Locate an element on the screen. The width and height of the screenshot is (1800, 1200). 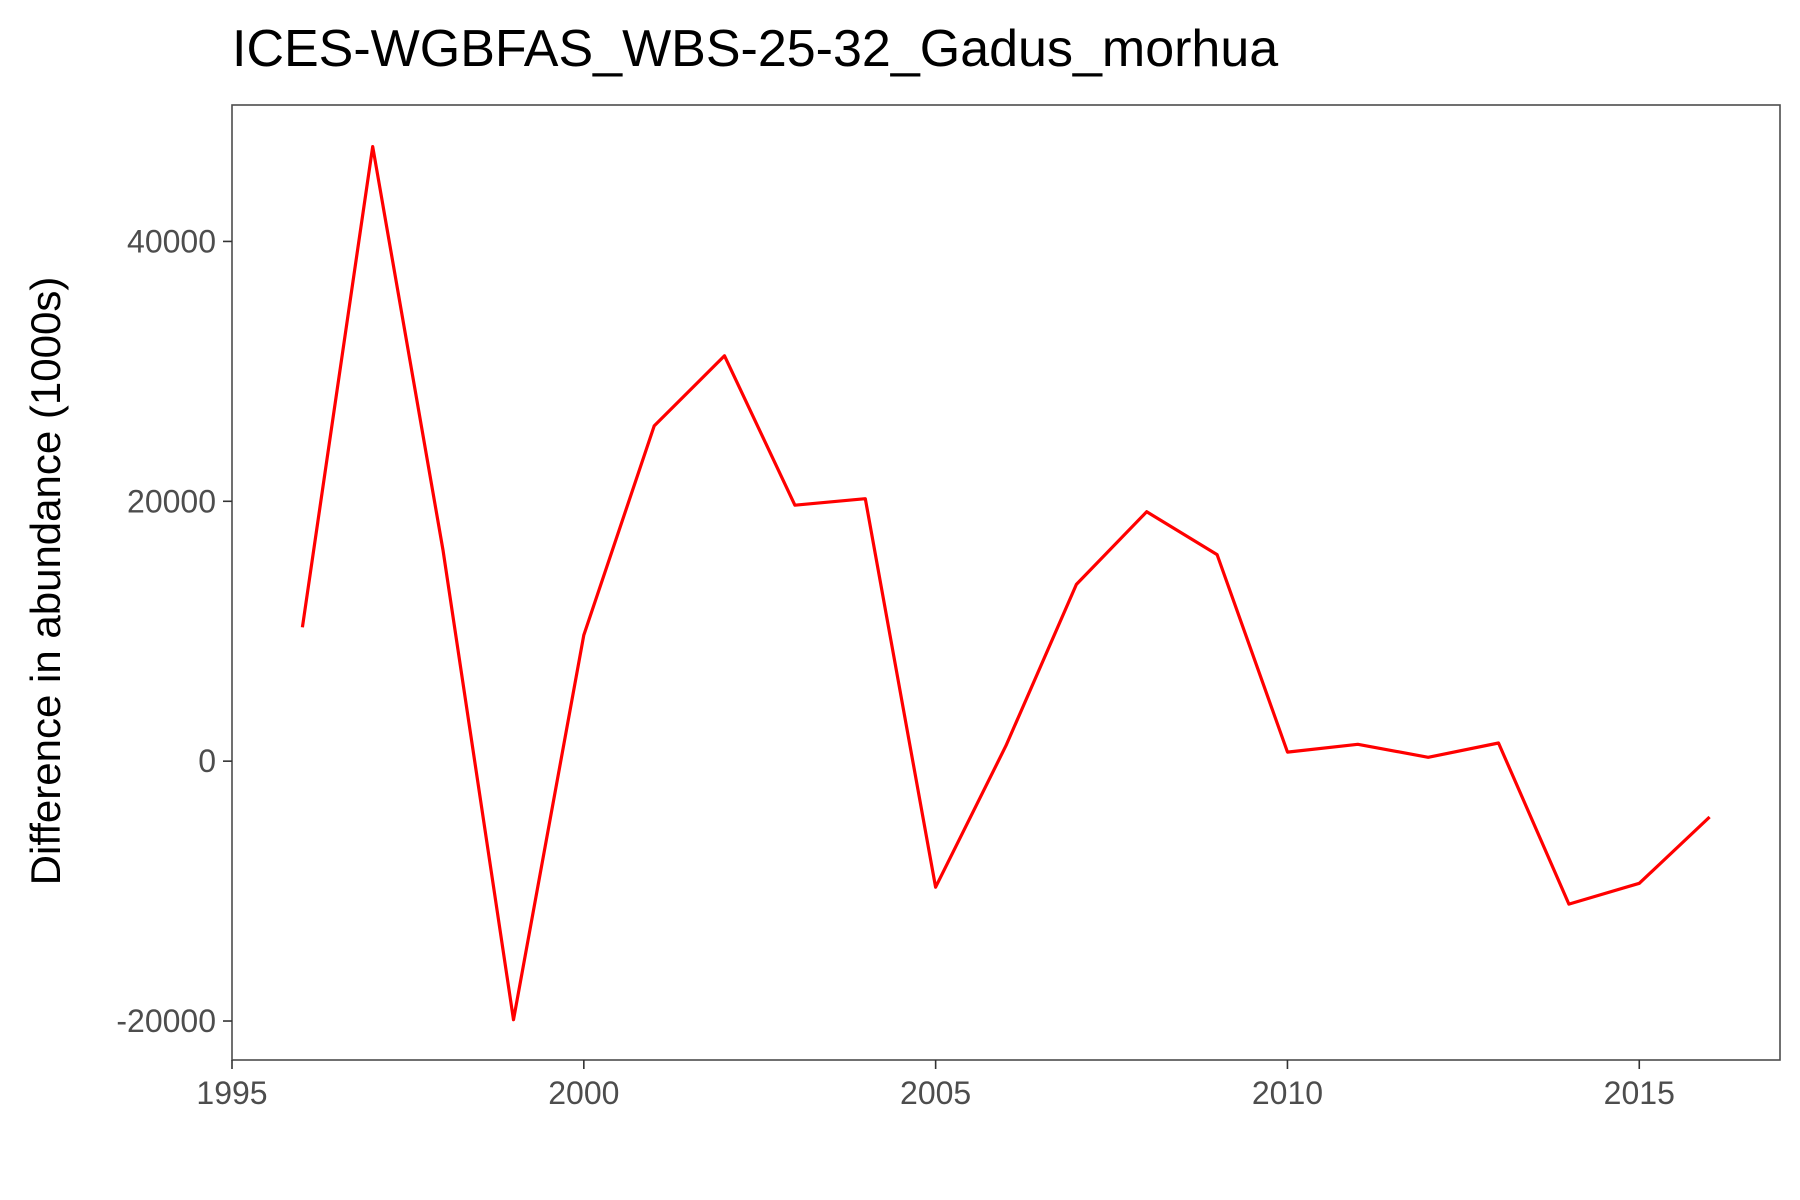
y-tick-label: -20000 is located at coordinates (166, 1021).